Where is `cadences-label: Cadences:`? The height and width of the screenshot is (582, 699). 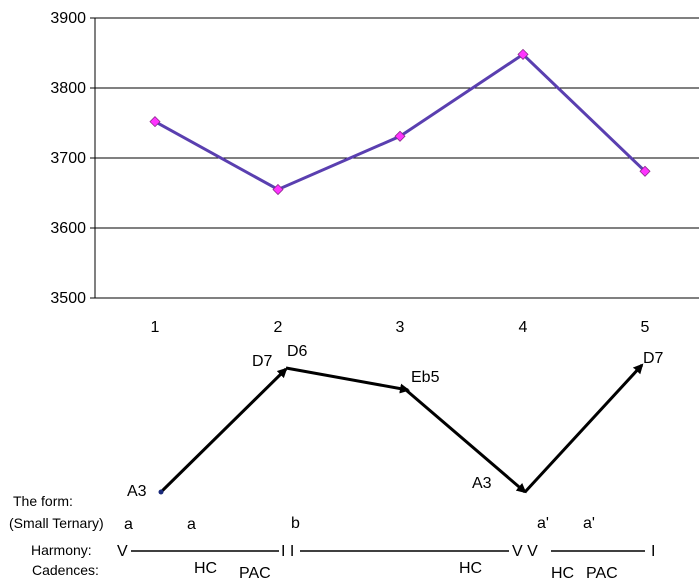
cadences-label: Cadences: is located at coordinates (65, 570).